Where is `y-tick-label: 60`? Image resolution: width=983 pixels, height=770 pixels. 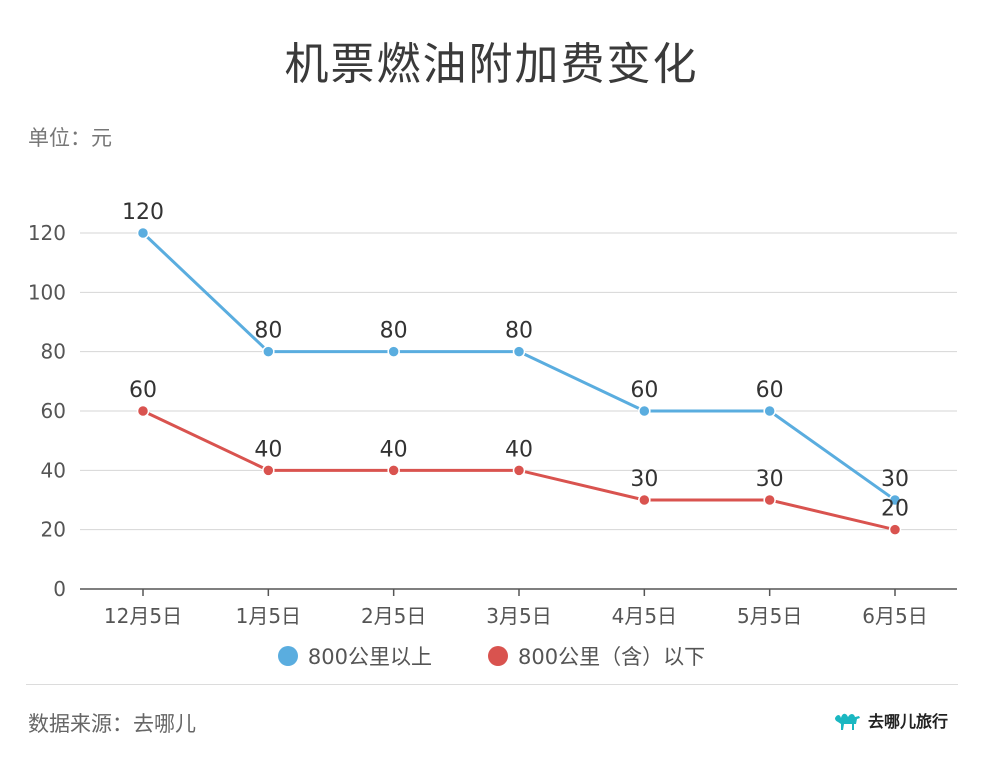
y-tick-label: 60 is located at coordinates (53, 411).